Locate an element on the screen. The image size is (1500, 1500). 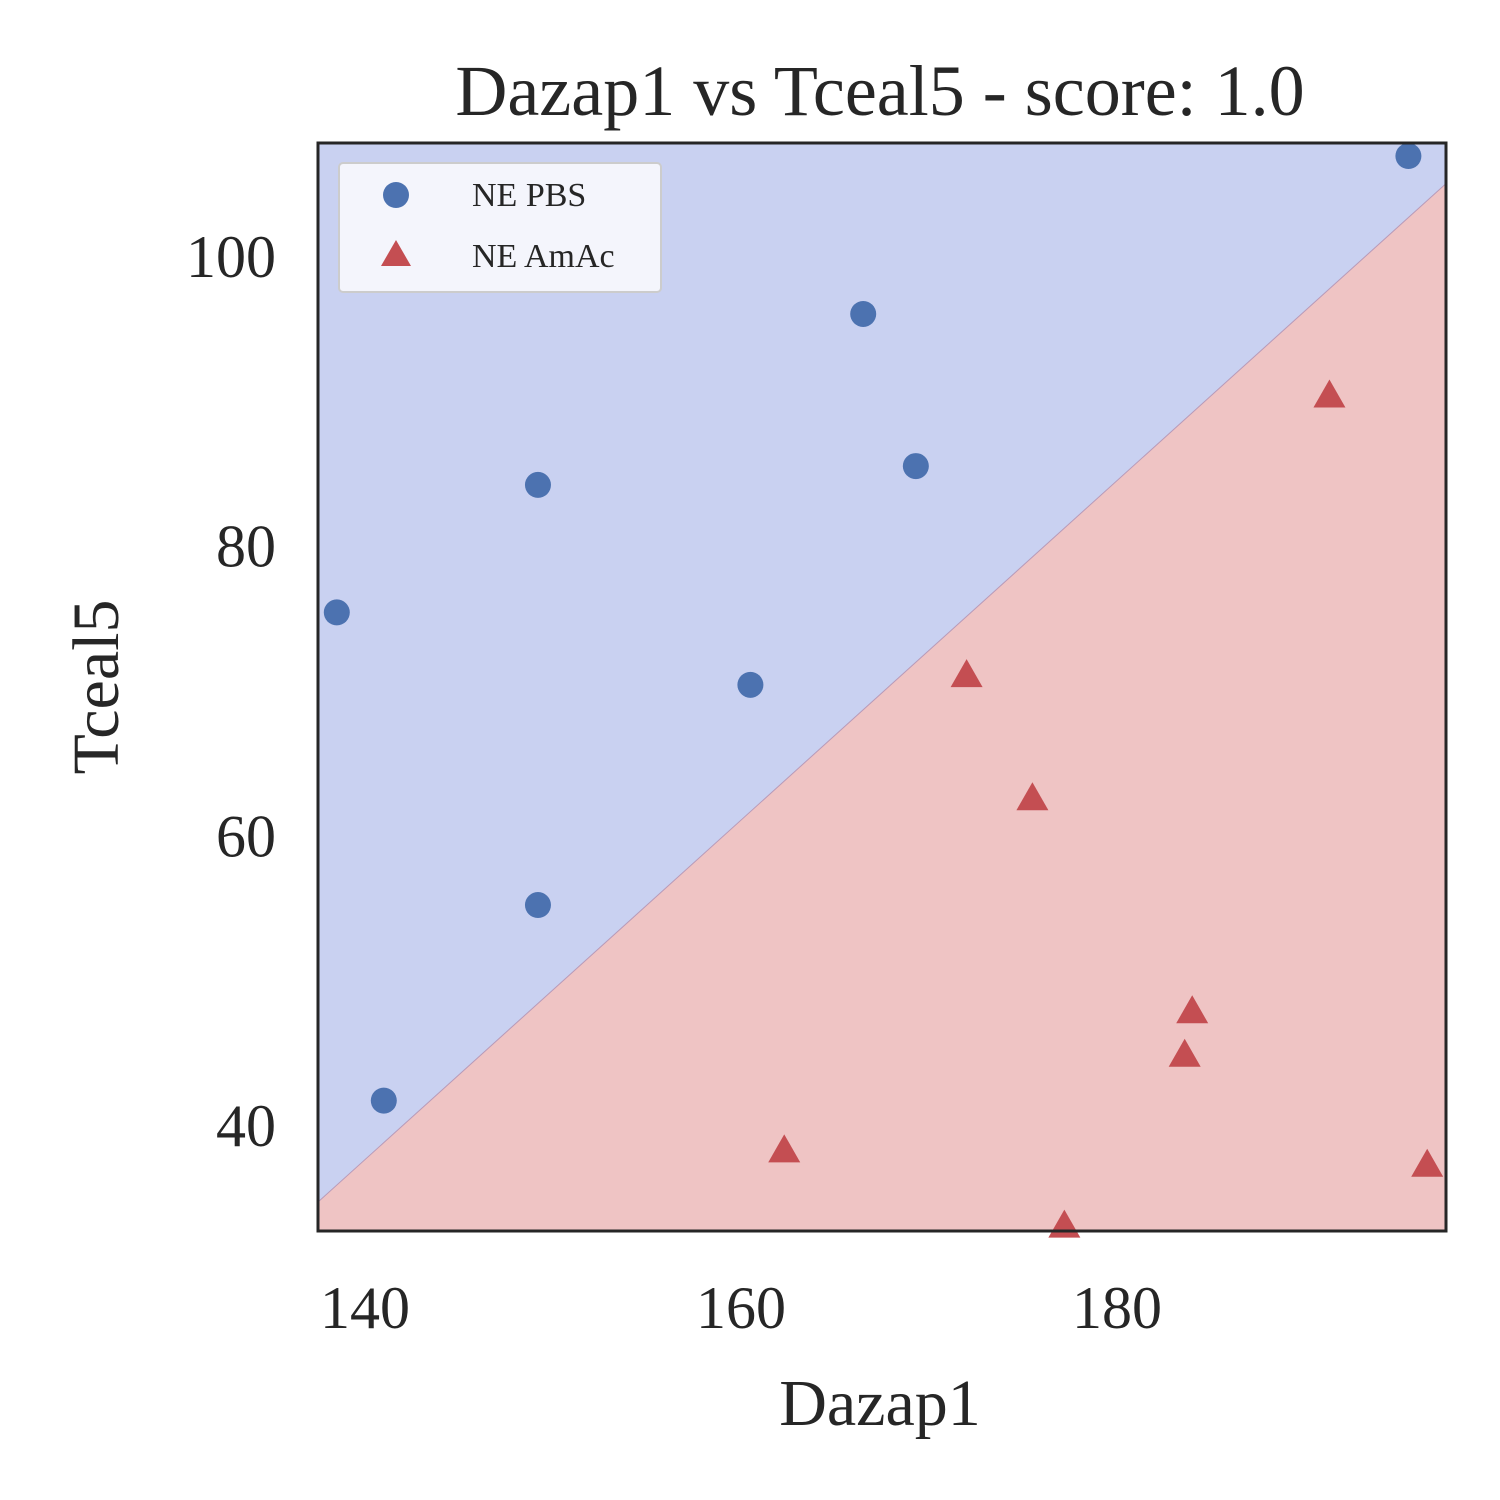
y-tick-label: 100 is located at coordinates (231, 257).